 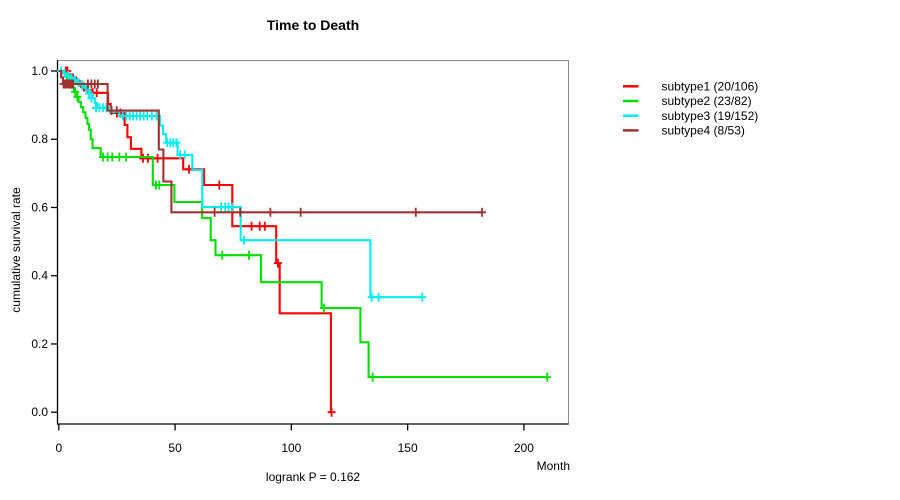 What do you see at coordinates (39, 207) in the screenshot?
I see `y-tick-label: 0.6` at bounding box center [39, 207].